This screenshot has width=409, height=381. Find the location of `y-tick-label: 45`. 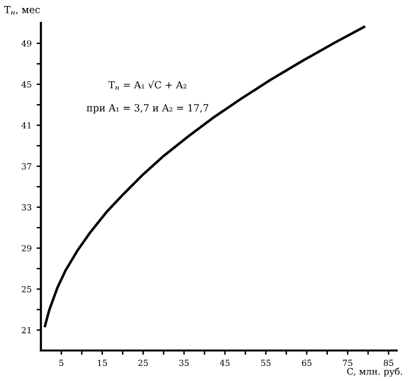

y-tick-label: 45 is located at coordinates (27, 84).